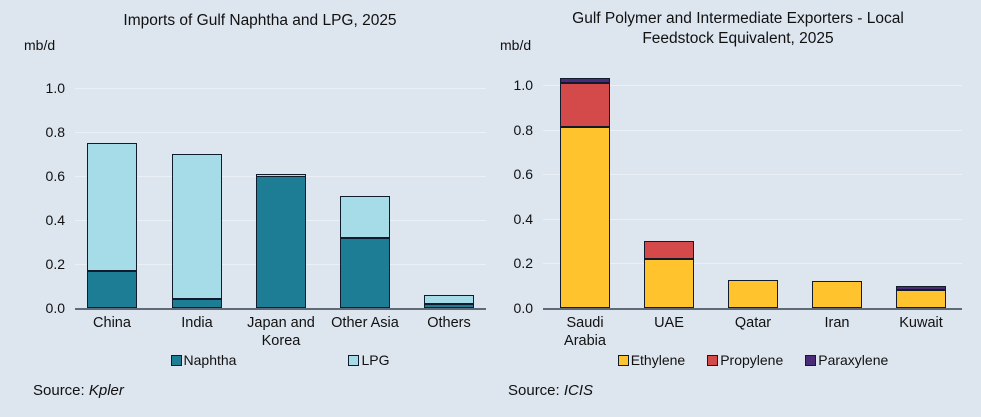  What do you see at coordinates (365, 323) in the screenshot?
I see `x-category-label: Other Asia` at bounding box center [365, 323].